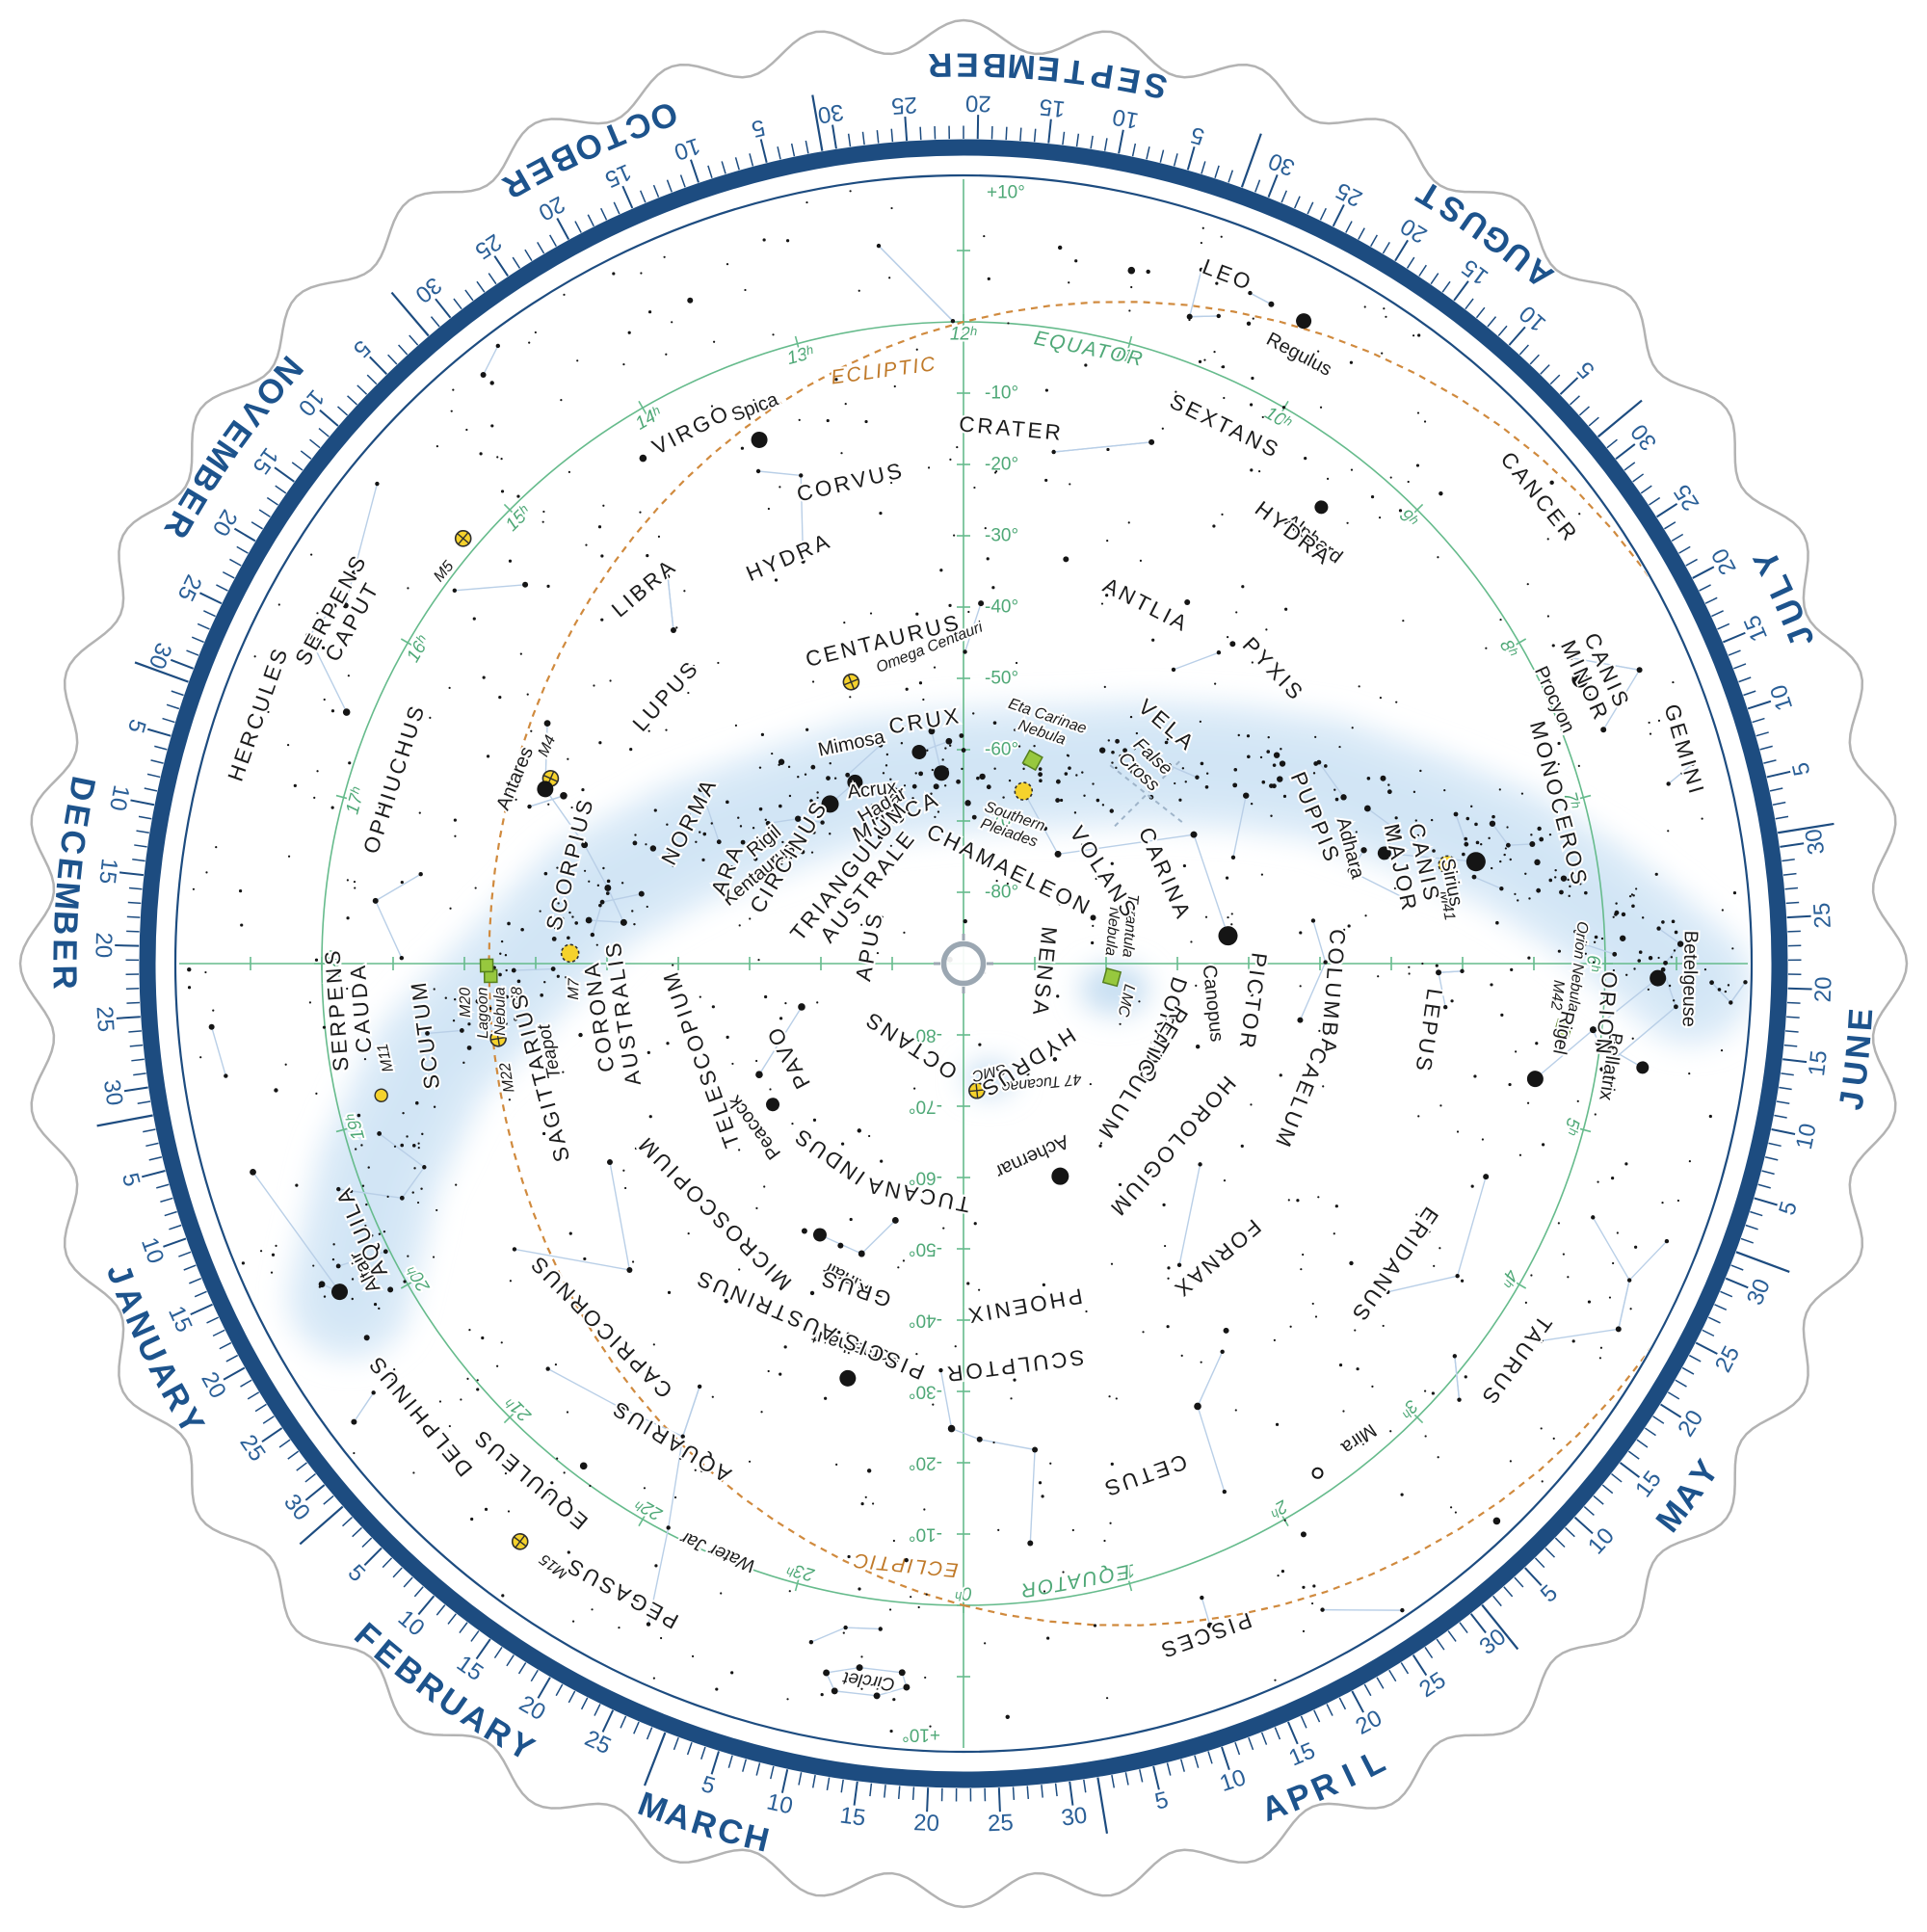 The width and height of the screenshot is (1927, 1932). What do you see at coordinates (105, 1018) in the screenshot?
I see `day-number-december-25: 25` at bounding box center [105, 1018].